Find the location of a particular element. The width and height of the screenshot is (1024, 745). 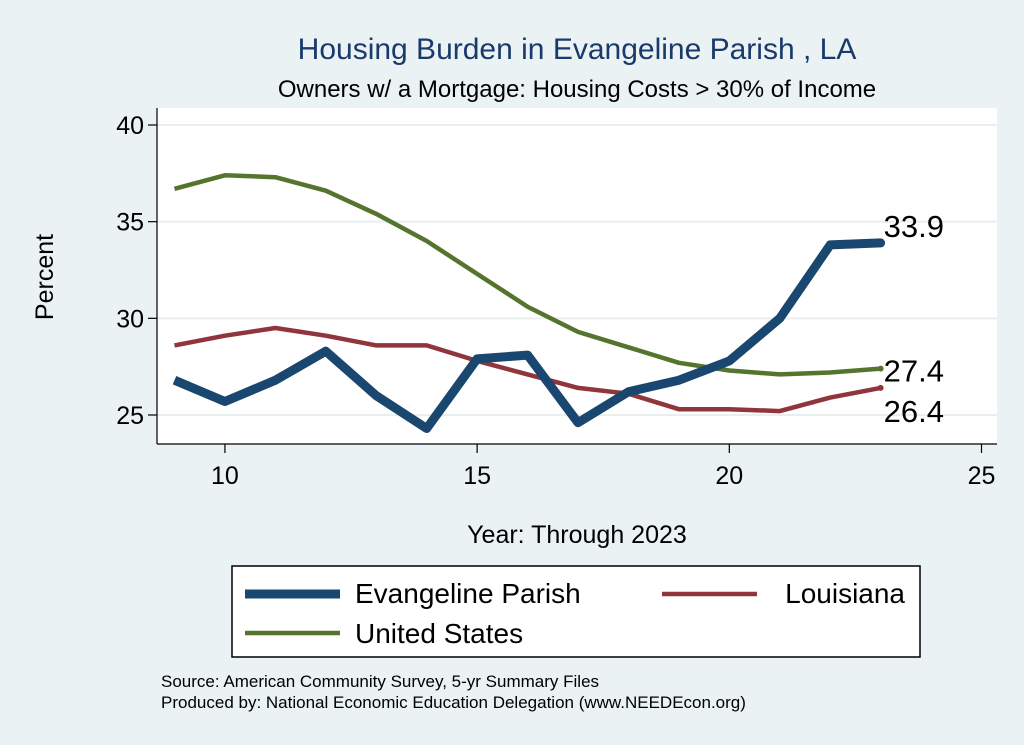

y-tick-label-40: 40 is located at coordinates (130, 126).